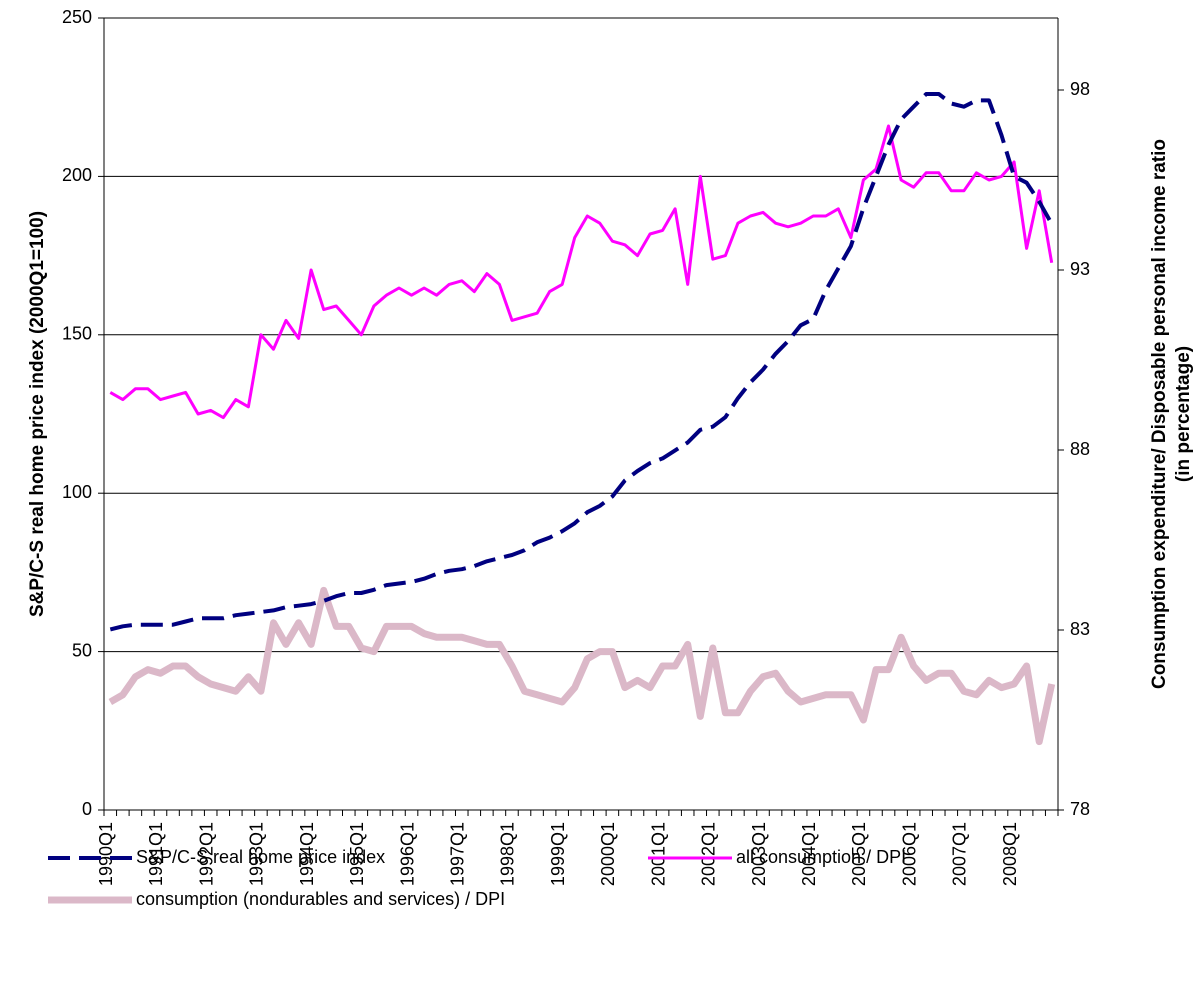  Describe the element at coordinates (206, 854) in the screenshot. I see `x-tick-label: 1992Q1` at that location.